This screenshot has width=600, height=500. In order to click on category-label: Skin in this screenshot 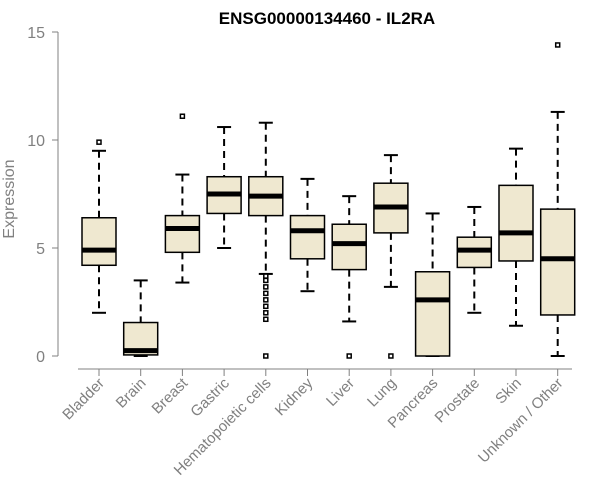, I will do `click(508, 391)`.